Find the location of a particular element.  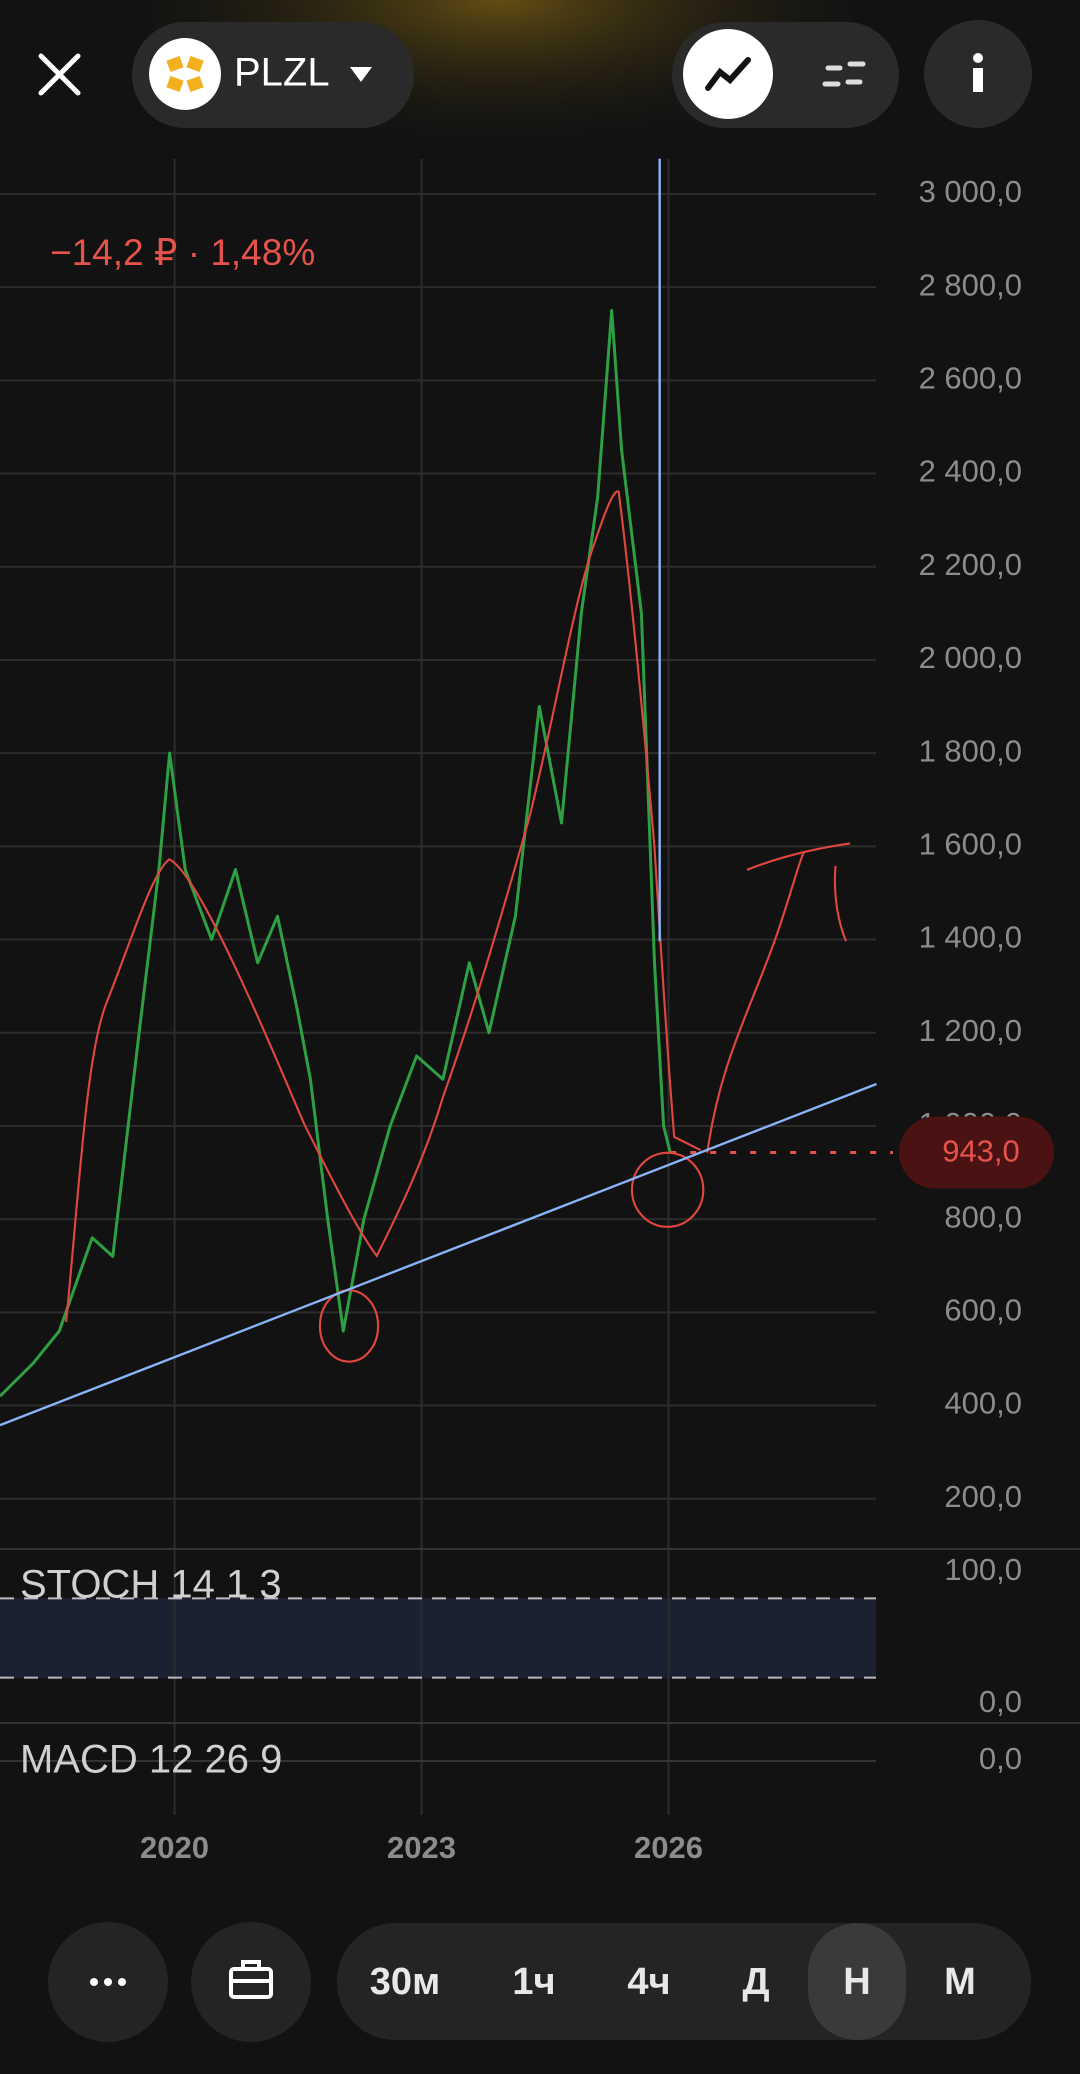

ticker: PLZL is located at coordinates (282, 73).